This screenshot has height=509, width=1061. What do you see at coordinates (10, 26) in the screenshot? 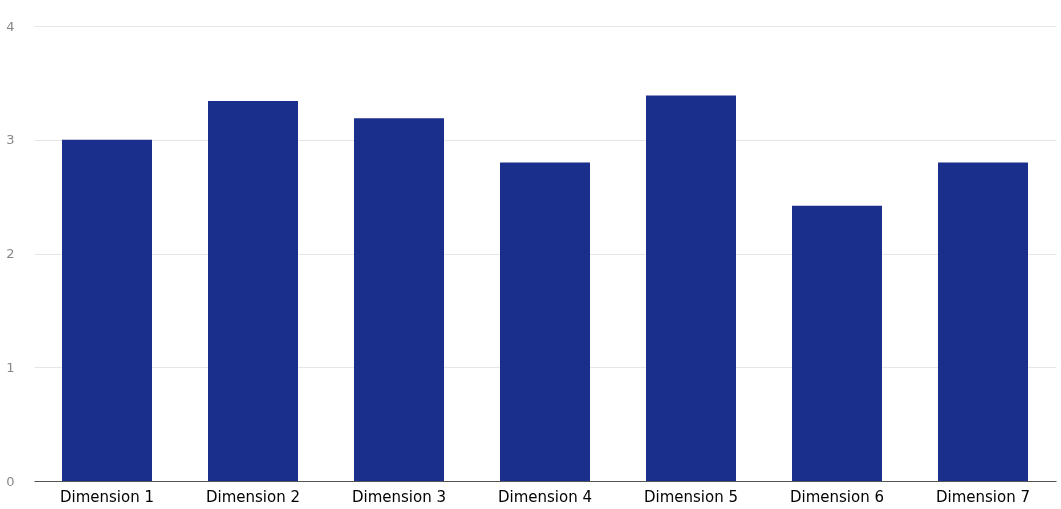
I see `y-tick-label: 4` at bounding box center [10, 26].